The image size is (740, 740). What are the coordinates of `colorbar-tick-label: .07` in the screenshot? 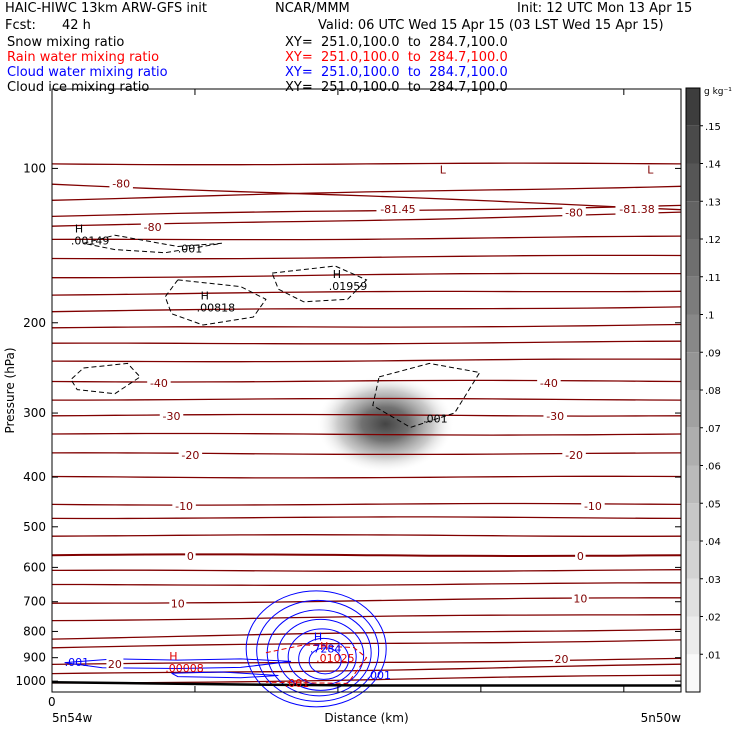 It's located at (713, 429).